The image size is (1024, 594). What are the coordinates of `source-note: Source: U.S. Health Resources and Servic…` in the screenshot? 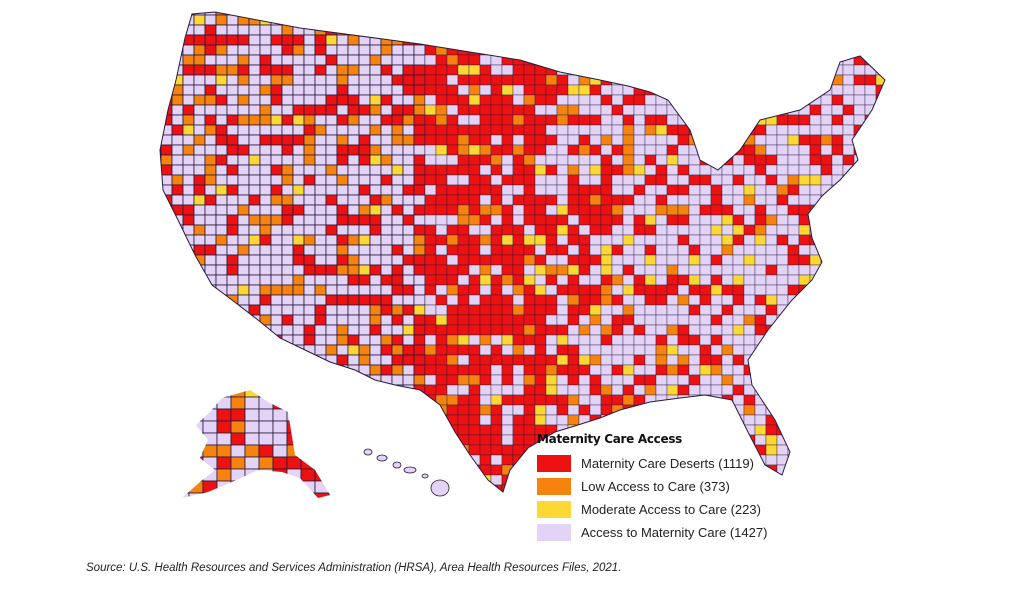 It's located at (354, 568).